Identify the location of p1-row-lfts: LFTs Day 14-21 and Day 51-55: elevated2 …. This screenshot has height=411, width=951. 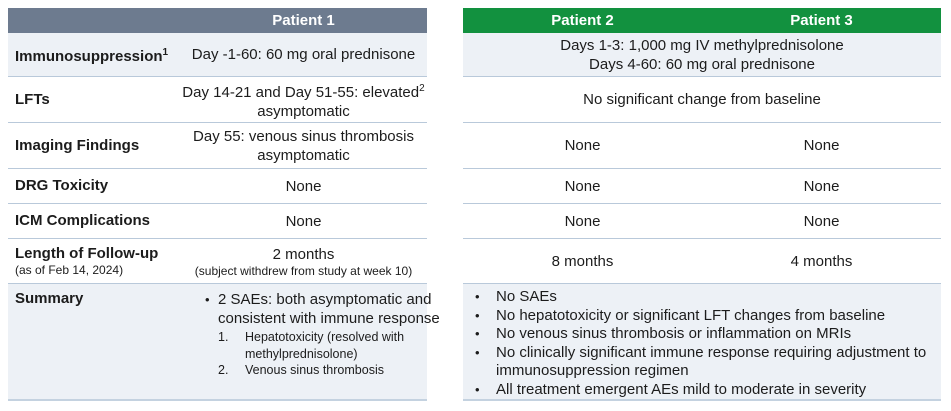
(217, 99).